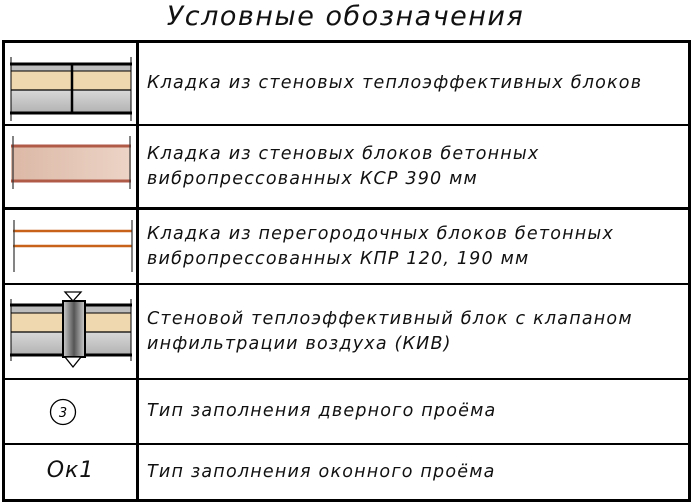  Describe the element at coordinates (299, 343) in the screenshot. I see `description-line: инфильтрации воздуха (КИВ)` at that location.